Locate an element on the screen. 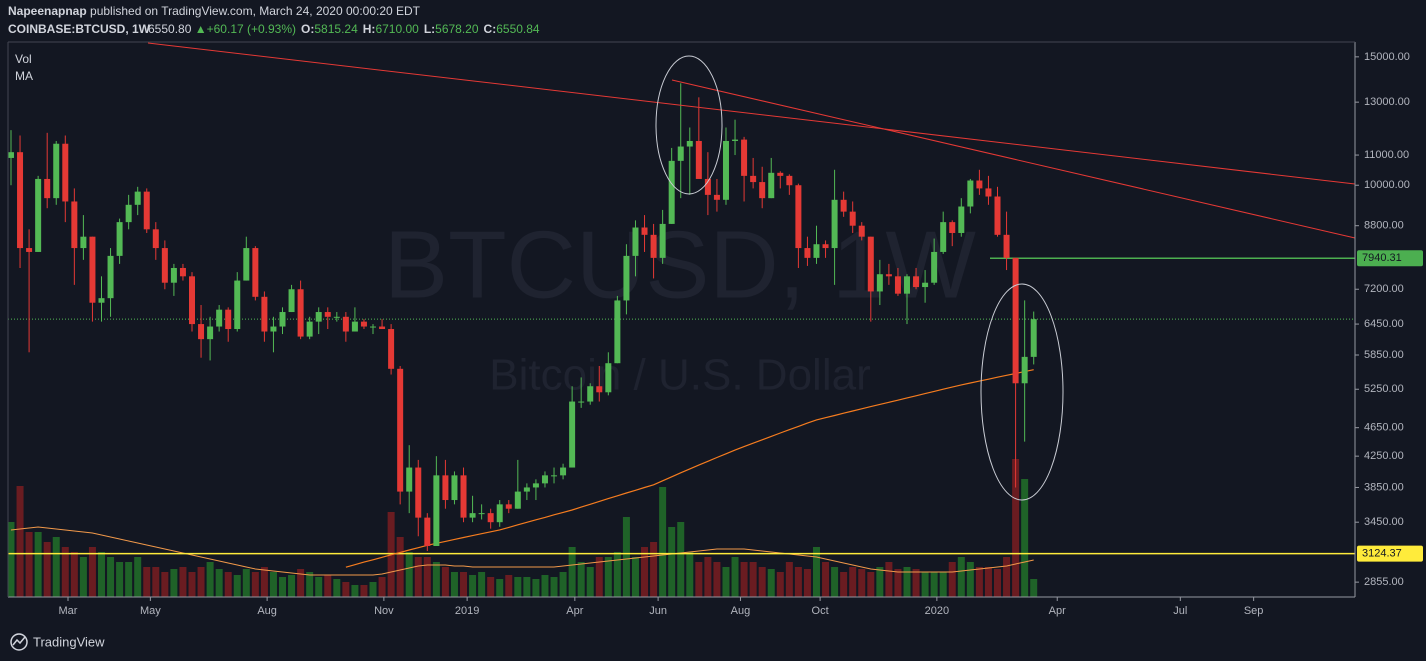 The image size is (1426, 661). pane-label: Vol is located at coordinates (23, 59).